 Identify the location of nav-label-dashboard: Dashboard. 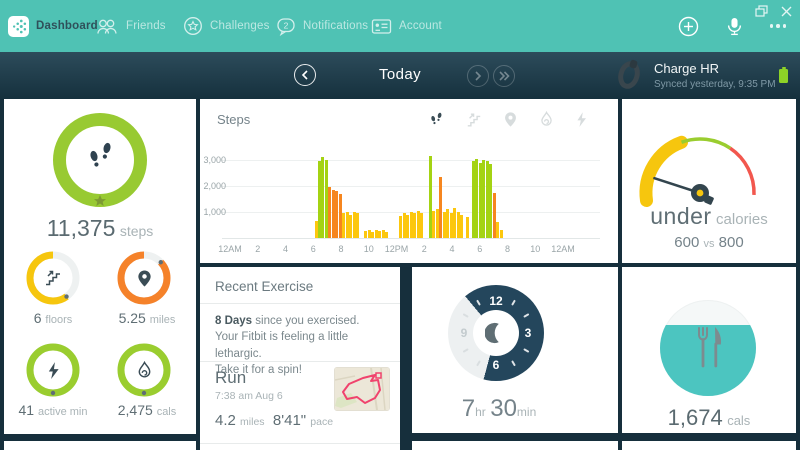
(67, 26).